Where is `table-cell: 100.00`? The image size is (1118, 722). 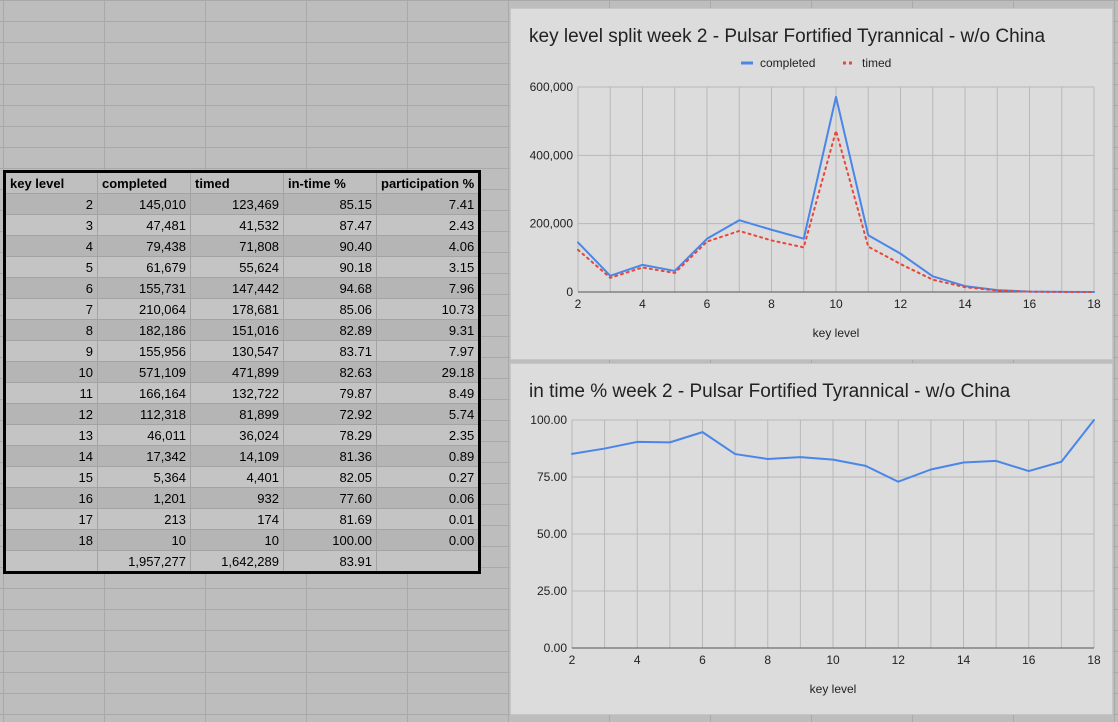 table-cell: 100.00 is located at coordinates (330, 540).